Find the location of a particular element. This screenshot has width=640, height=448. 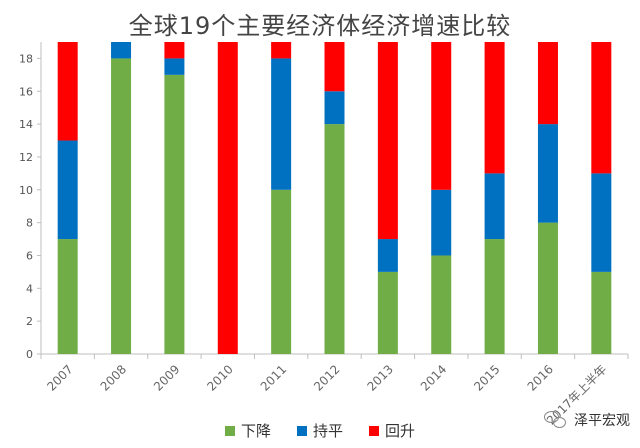

x-tick-label-5: 2012 is located at coordinates (326, 377).